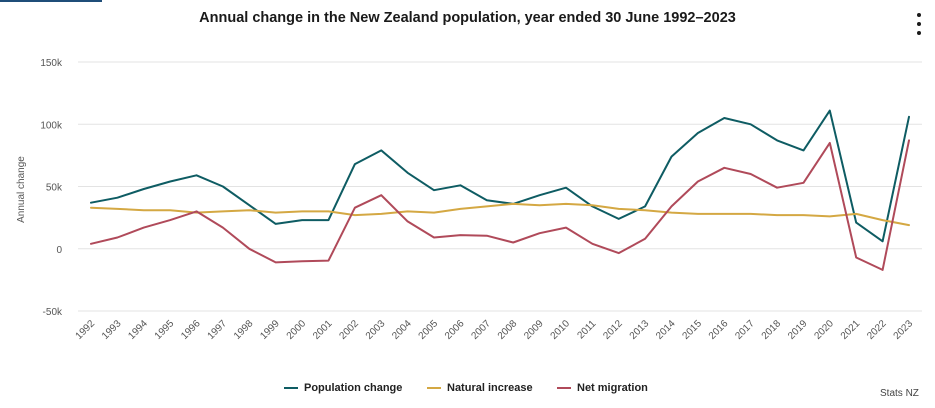 Image resolution: width=935 pixels, height=408 pixels. What do you see at coordinates (899, 393) in the screenshot?
I see `source-credit: Stats NZ` at bounding box center [899, 393].